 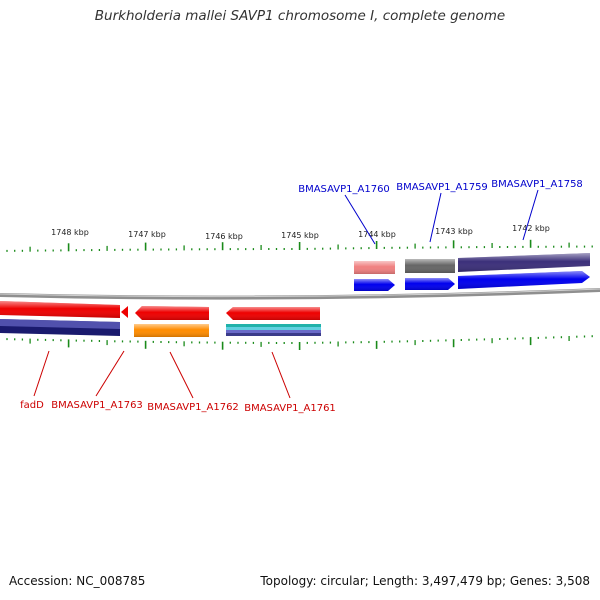 I want to click on cds-arrow-a1761, so click(x=273, y=313).